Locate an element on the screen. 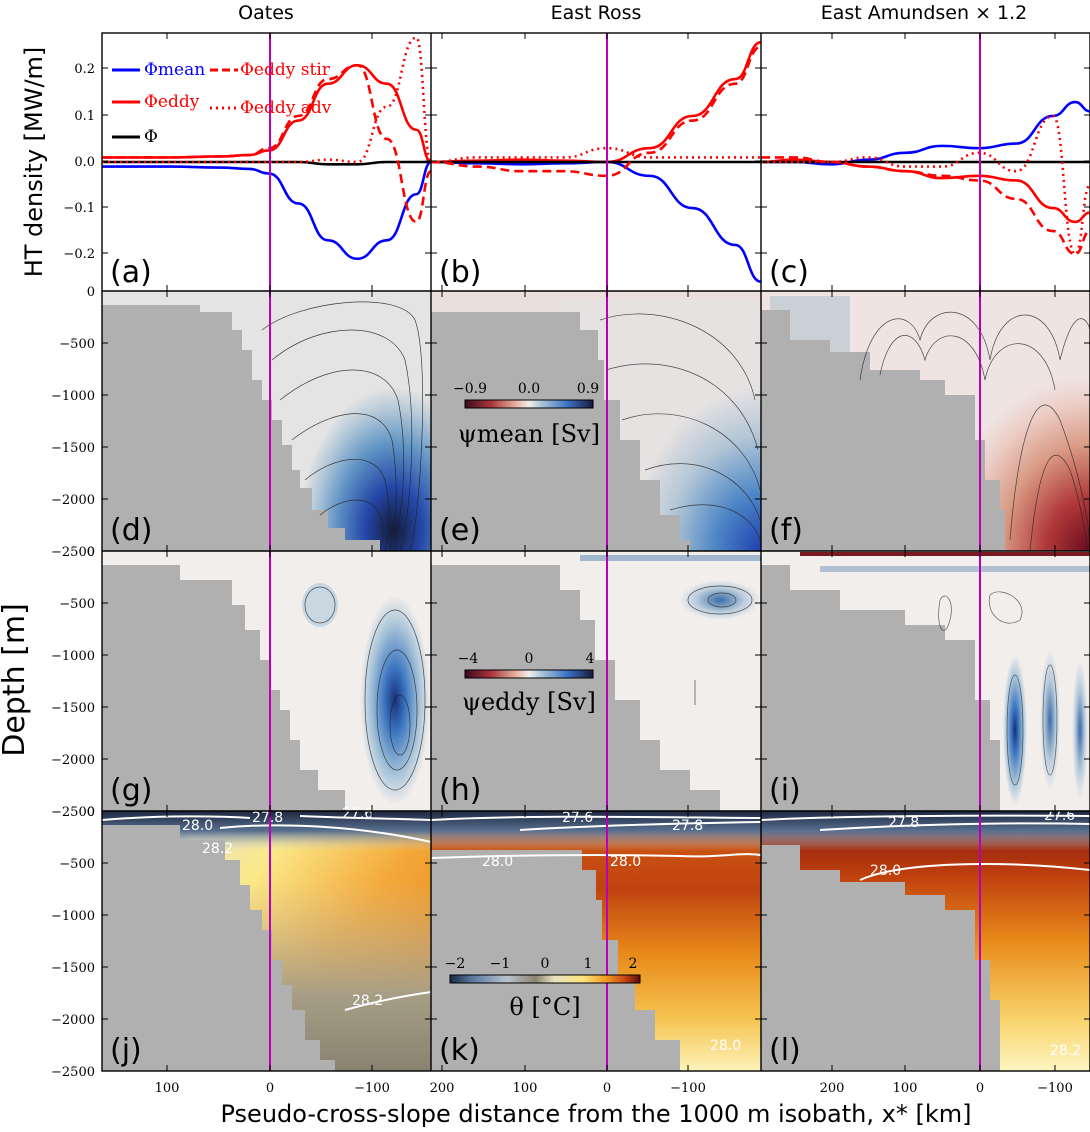 The width and height of the screenshot is (1090, 1132). depth-ytick: −2500 is located at coordinates (73, 812).